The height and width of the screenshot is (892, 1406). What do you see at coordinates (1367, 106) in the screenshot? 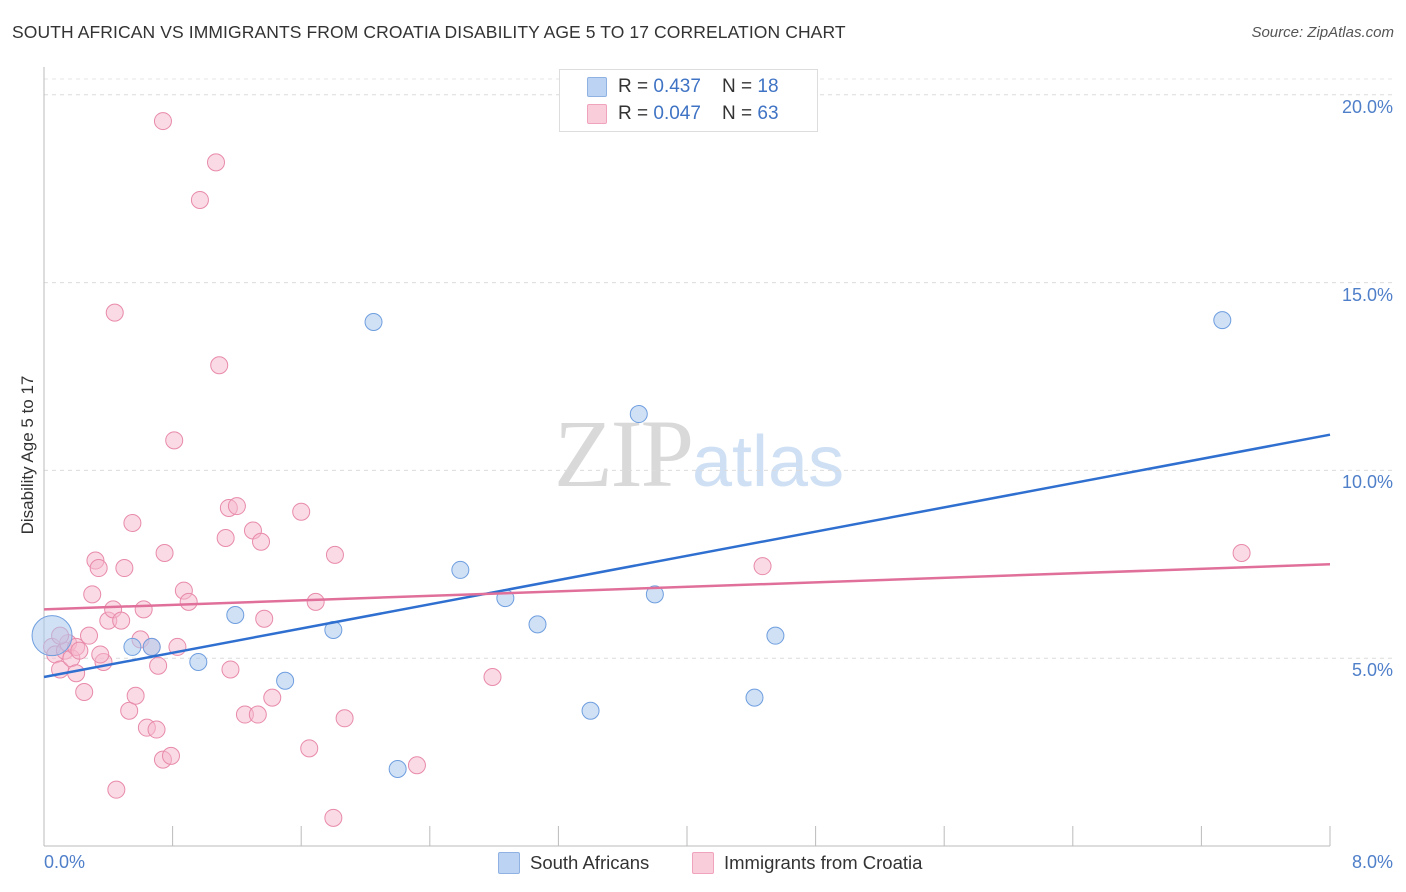
I see `y-tick-label: 20.0%` at bounding box center [1367, 106].